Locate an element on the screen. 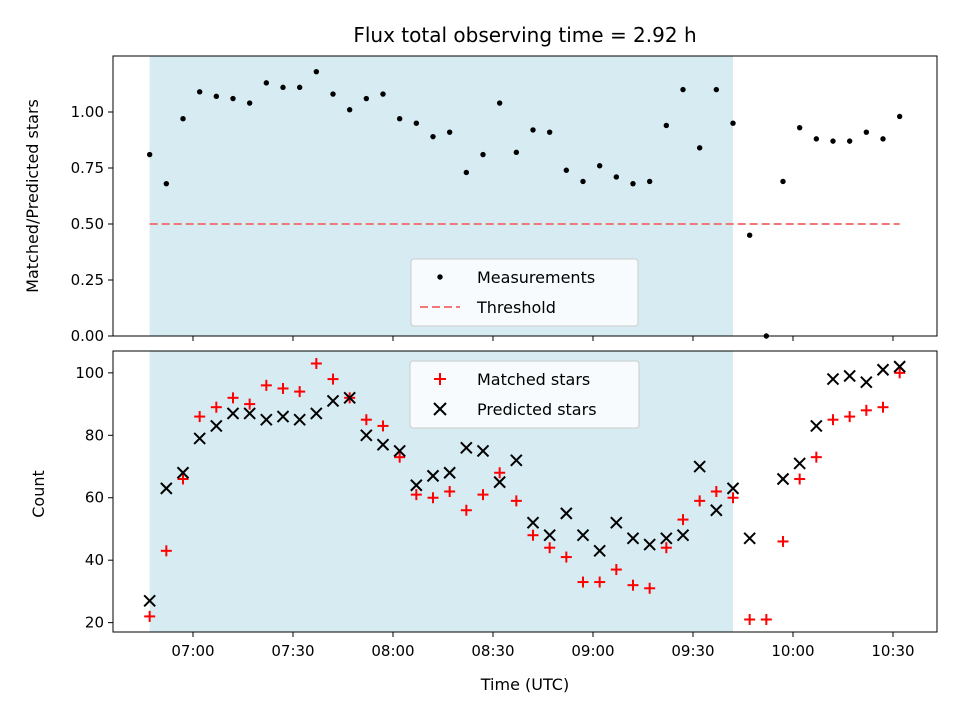  legend-matched-marker is located at coordinates (440, 379).